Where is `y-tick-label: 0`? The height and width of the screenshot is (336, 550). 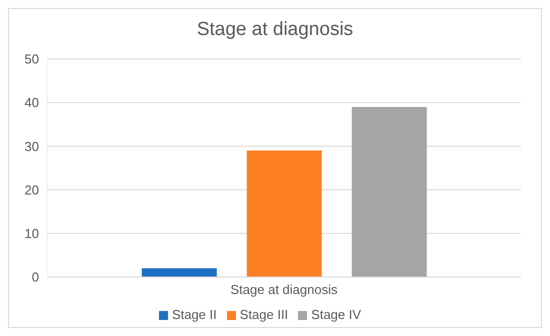
y-tick-label: 0 is located at coordinates (35, 277).